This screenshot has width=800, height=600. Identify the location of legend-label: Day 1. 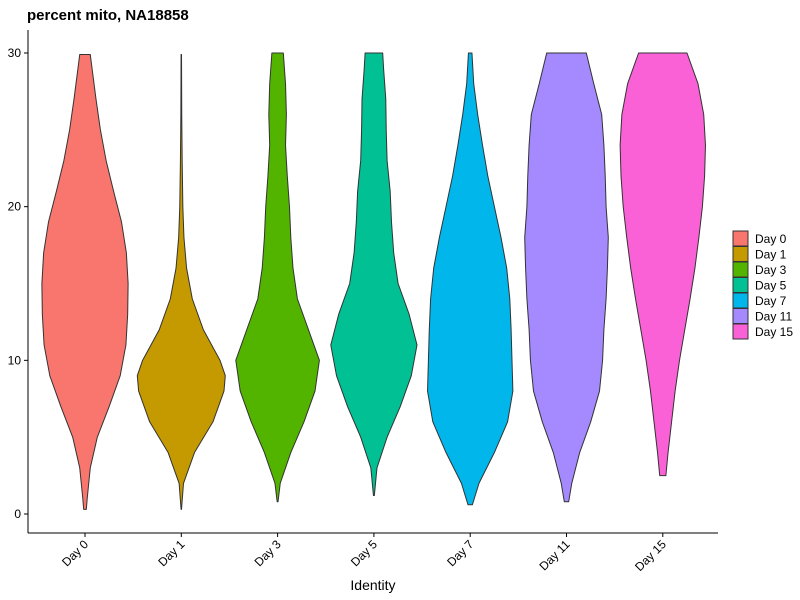
(771, 255).